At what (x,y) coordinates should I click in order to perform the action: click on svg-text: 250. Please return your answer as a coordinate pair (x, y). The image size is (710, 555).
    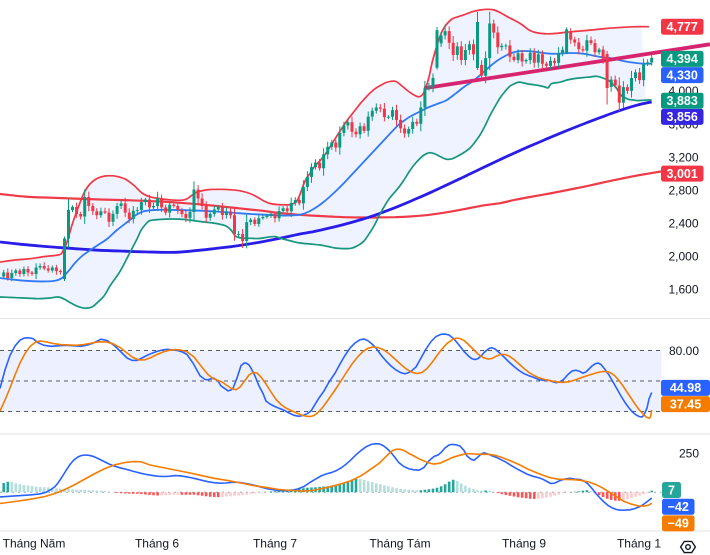
    Looking at the image, I should click on (689, 454).